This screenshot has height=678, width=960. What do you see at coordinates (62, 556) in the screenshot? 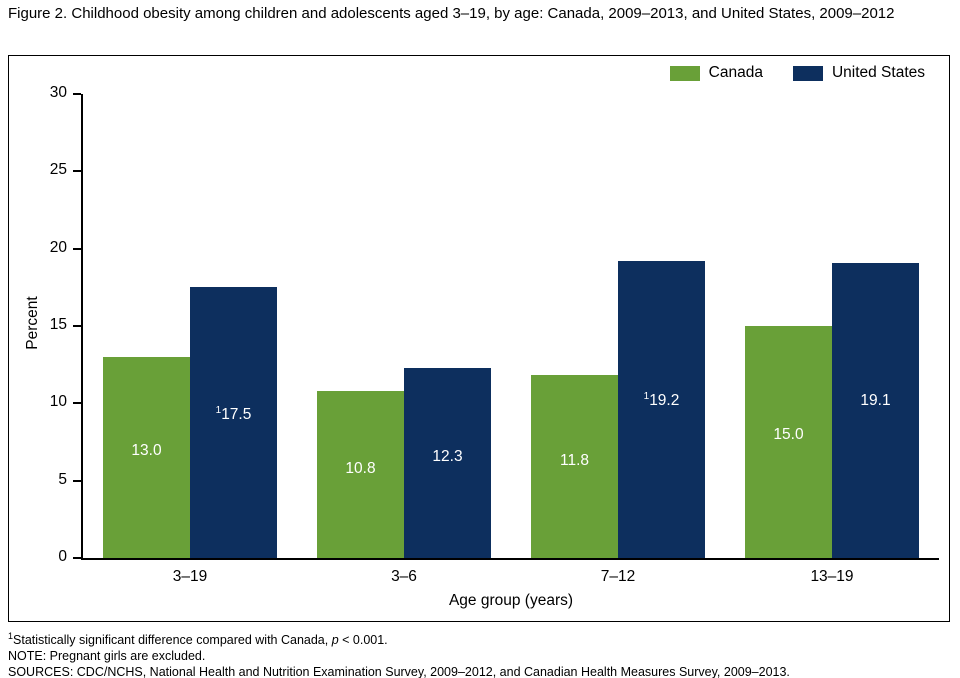
I see `y-tick-label: 0` at bounding box center [62, 556].